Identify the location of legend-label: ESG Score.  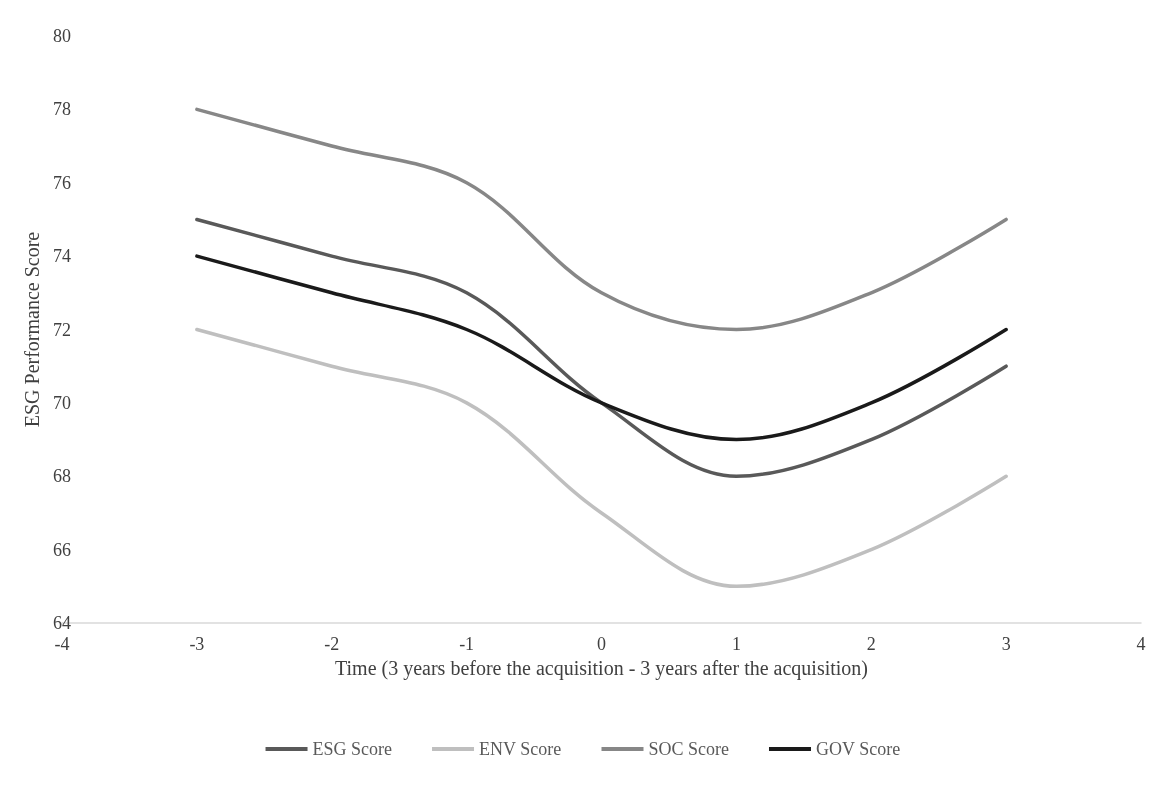
(352, 749).